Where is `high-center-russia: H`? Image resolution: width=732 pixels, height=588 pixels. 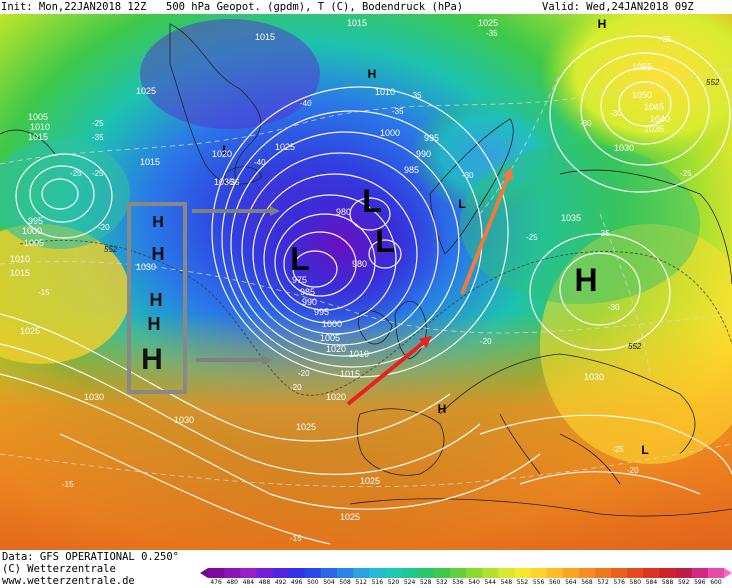 high-center-russia: H is located at coordinates (585, 280).